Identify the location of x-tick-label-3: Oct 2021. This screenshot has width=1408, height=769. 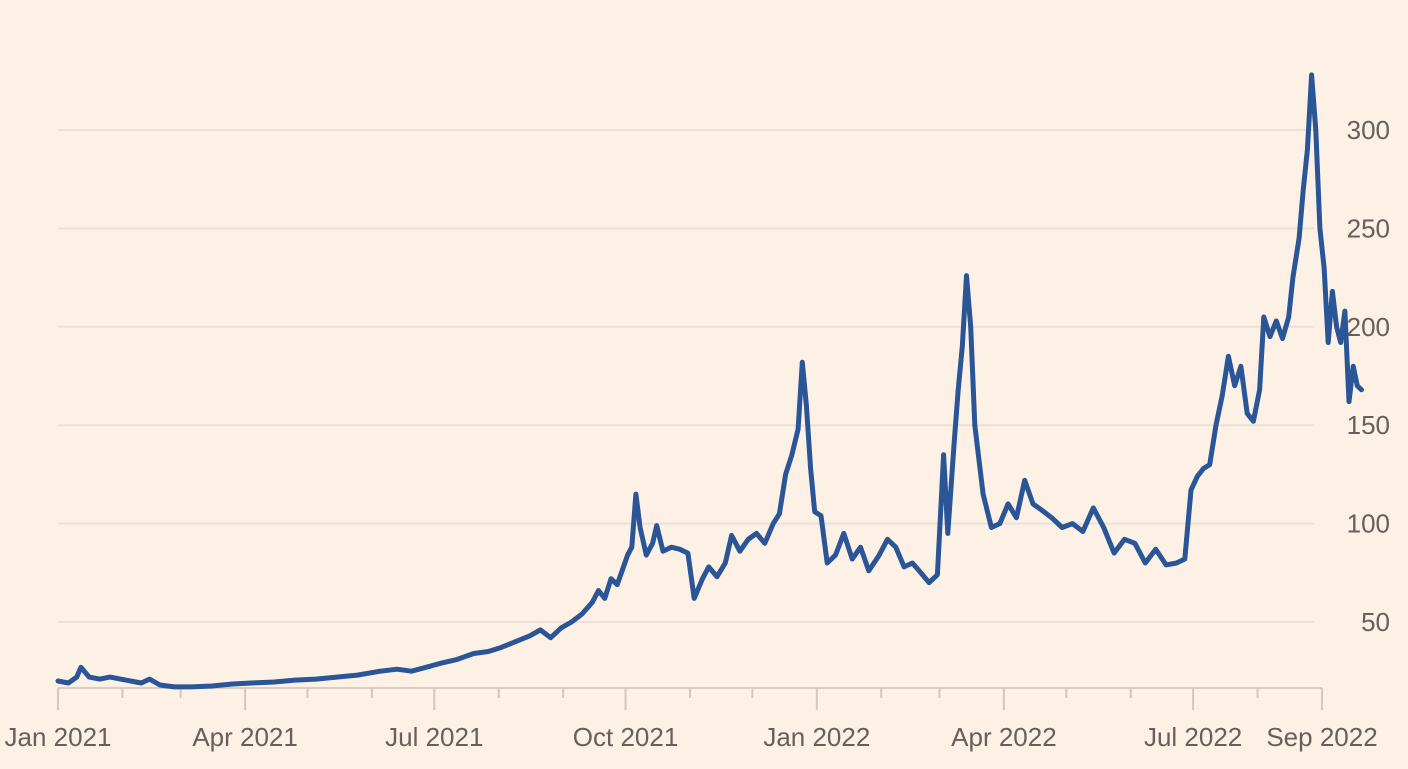
(626, 737).